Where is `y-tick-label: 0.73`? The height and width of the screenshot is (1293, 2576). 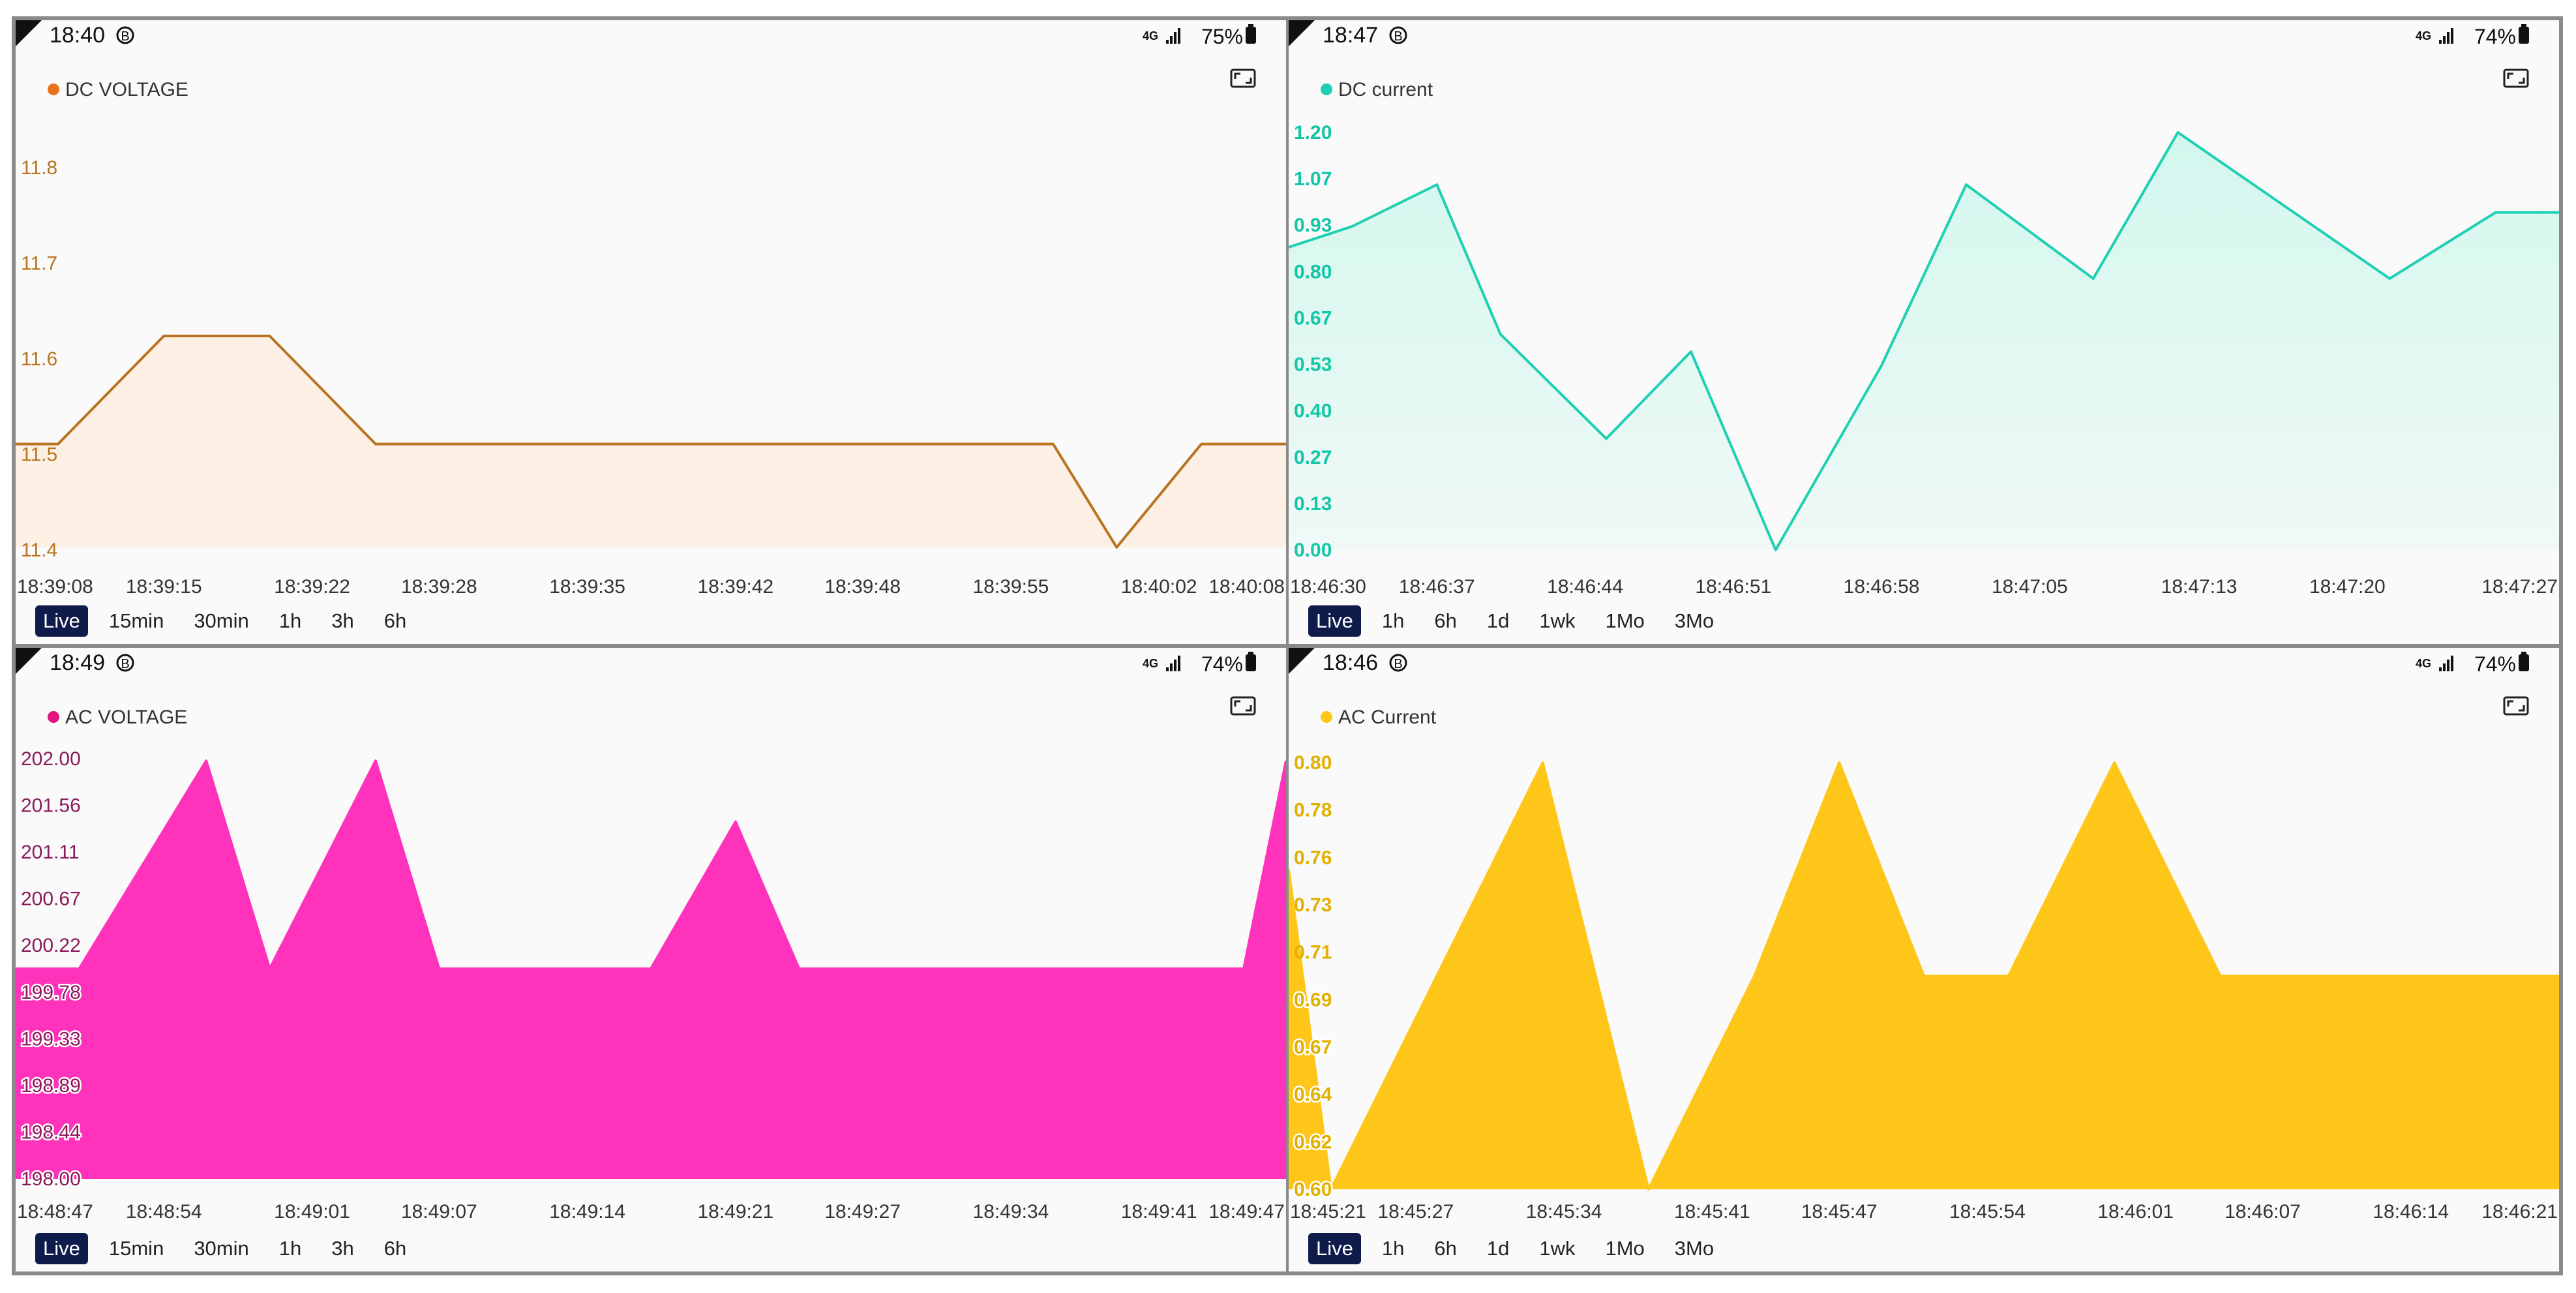 y-tick-label: 0.73 is located at coordinates (1313, 905).